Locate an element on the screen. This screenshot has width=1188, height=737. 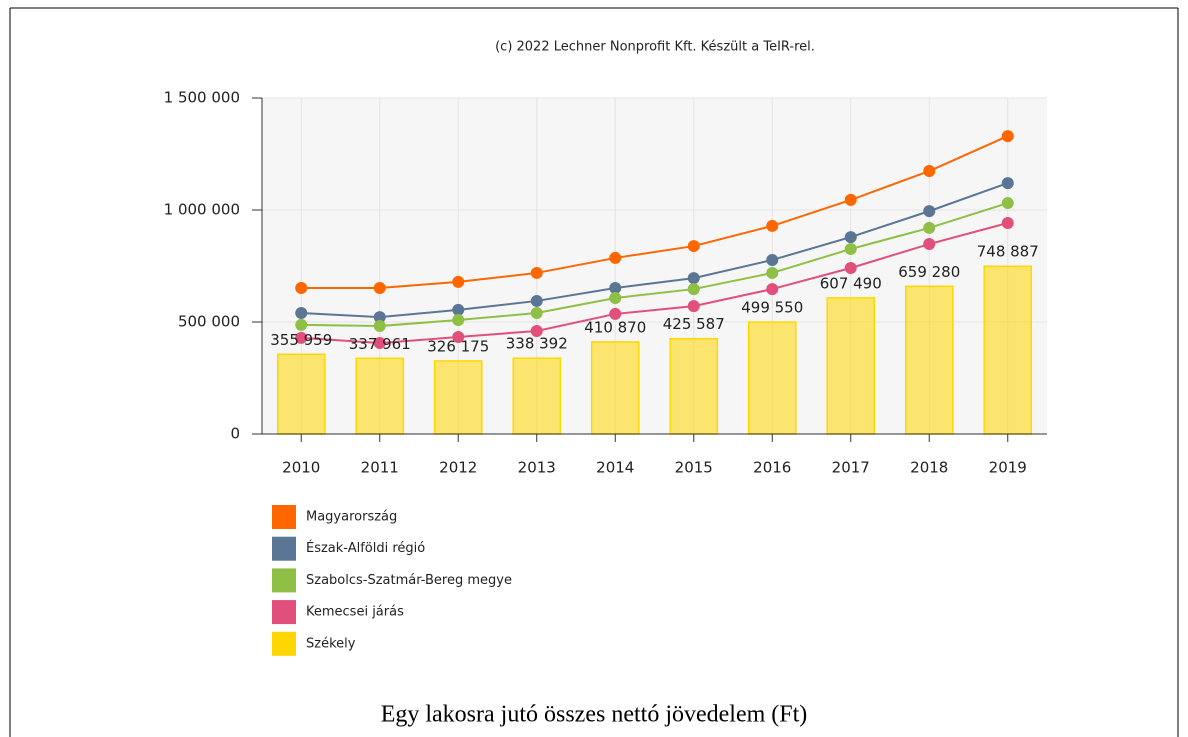
x-tick-label: 2015 is located at coordinates (694, 468).